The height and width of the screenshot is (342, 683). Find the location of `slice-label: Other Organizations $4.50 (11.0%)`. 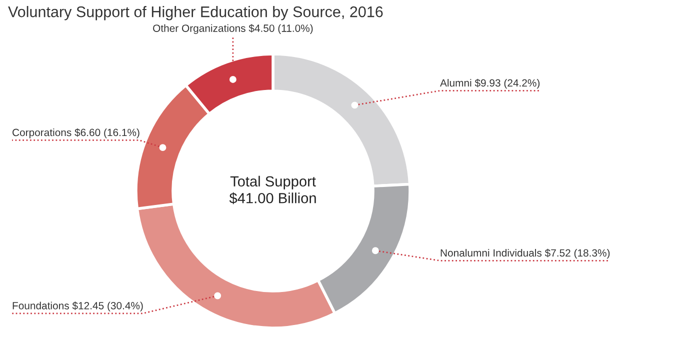

slice-label: Other Organizations $4.50 (11.0%) is located at coordinates (233, 29).